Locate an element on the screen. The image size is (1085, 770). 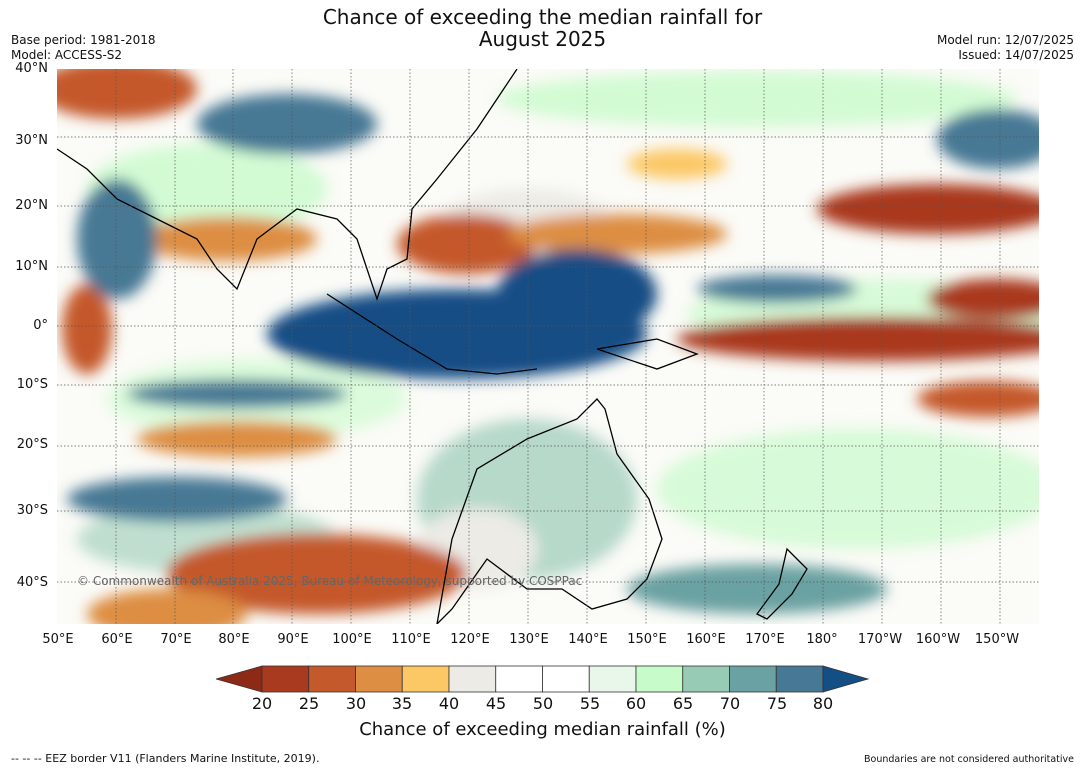
lon-label-80e: 80°E is located at coordinates (234, 639).